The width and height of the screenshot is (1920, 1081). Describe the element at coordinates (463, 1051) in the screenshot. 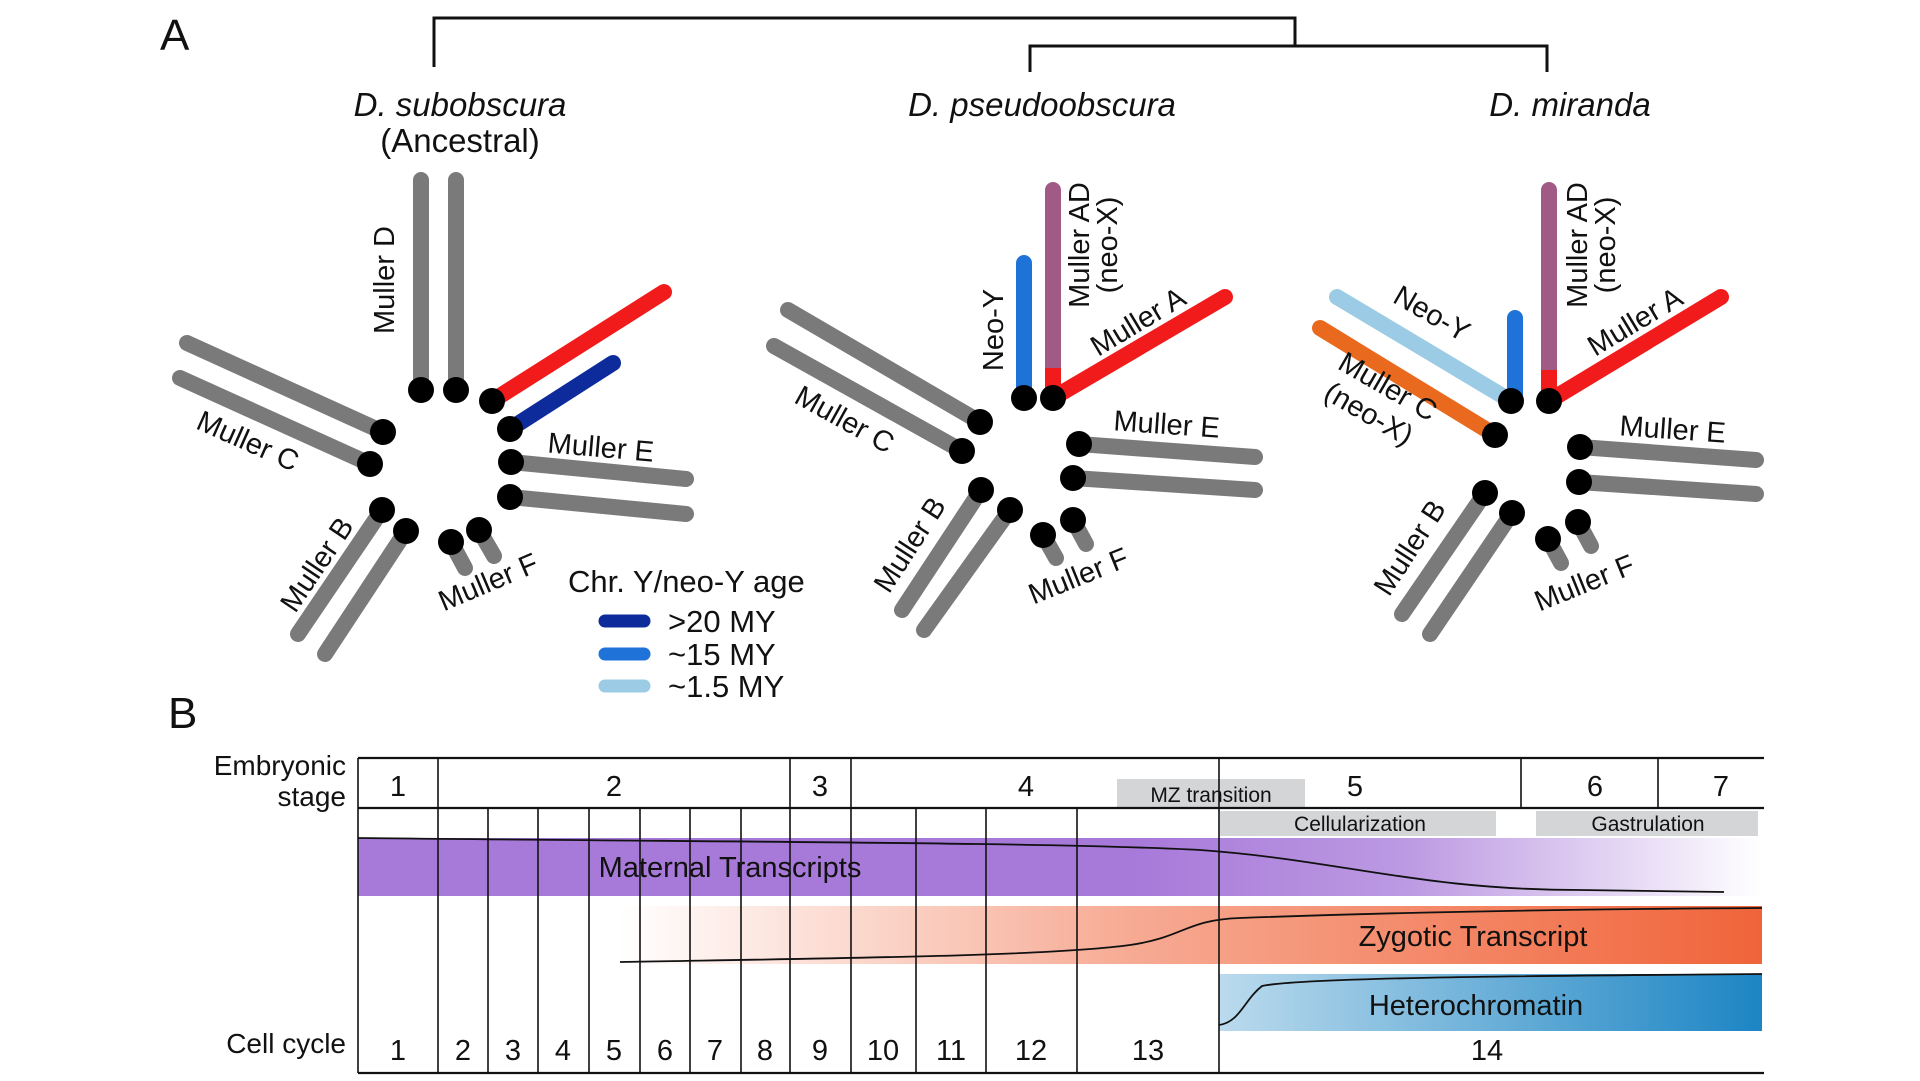

I see `cell-cycle-number: 2` at that location.